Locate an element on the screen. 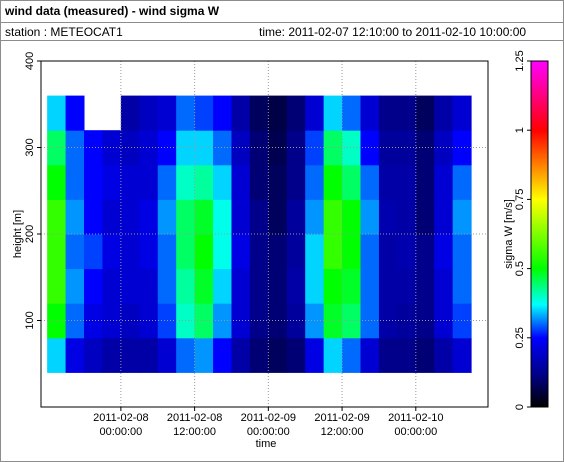 The height and width of the screenshot is (462, 564). y-tick-label: 100 is located at coordinates (30, 320).